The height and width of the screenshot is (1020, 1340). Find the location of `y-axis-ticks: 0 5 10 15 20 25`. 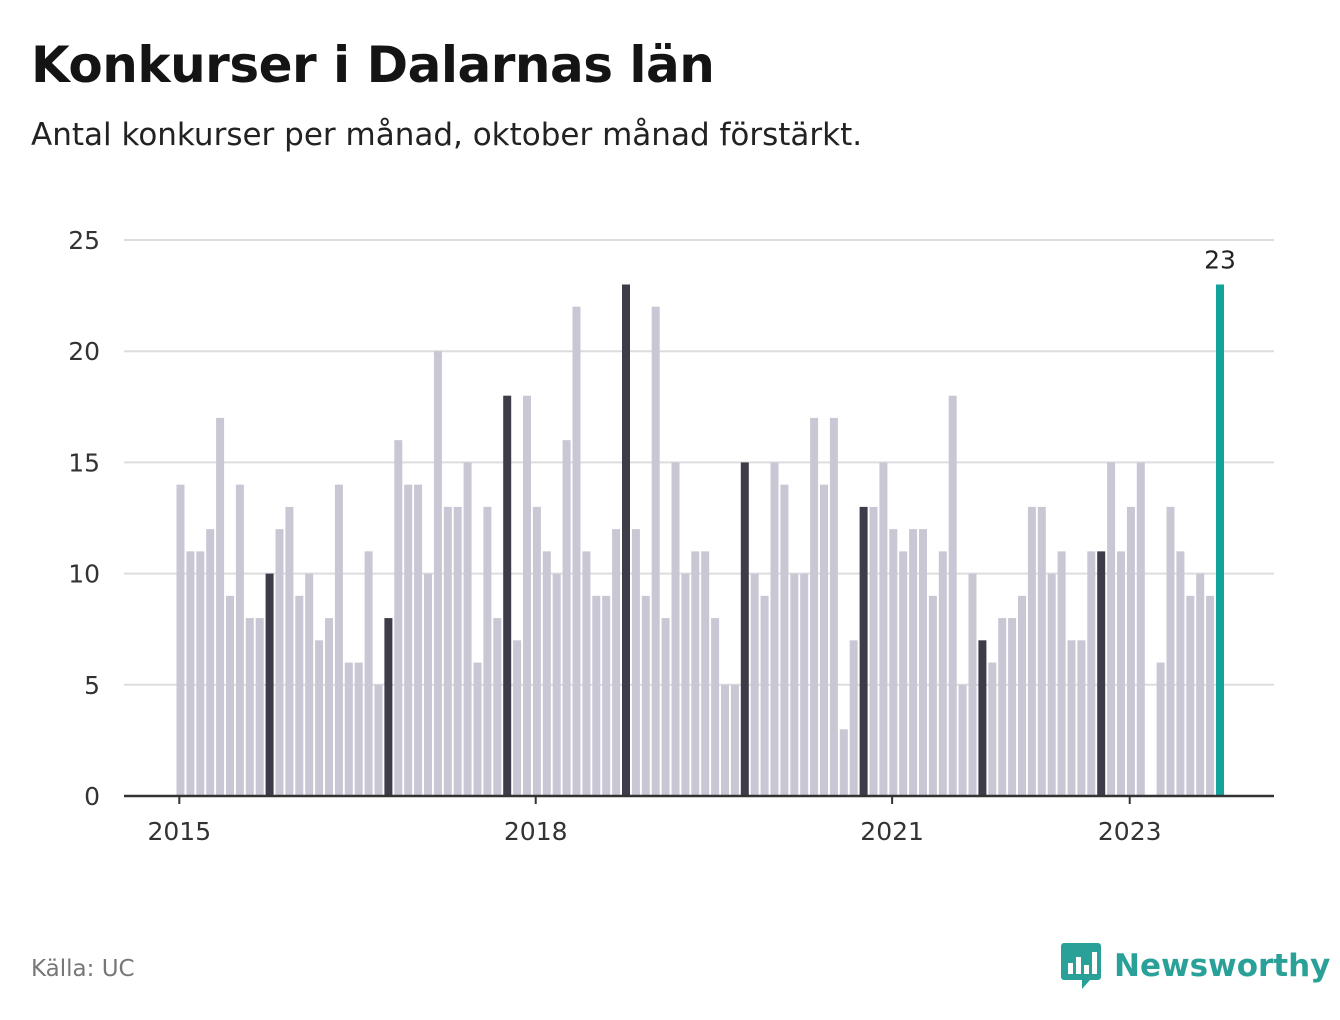

y-axis-ticks: 0 5 10 15 20 25 is located at coordinates (84, 518).